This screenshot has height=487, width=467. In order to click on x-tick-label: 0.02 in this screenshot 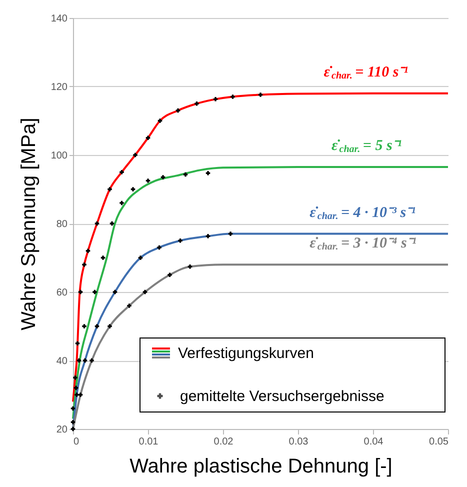, I will do `click(224, 442)`.